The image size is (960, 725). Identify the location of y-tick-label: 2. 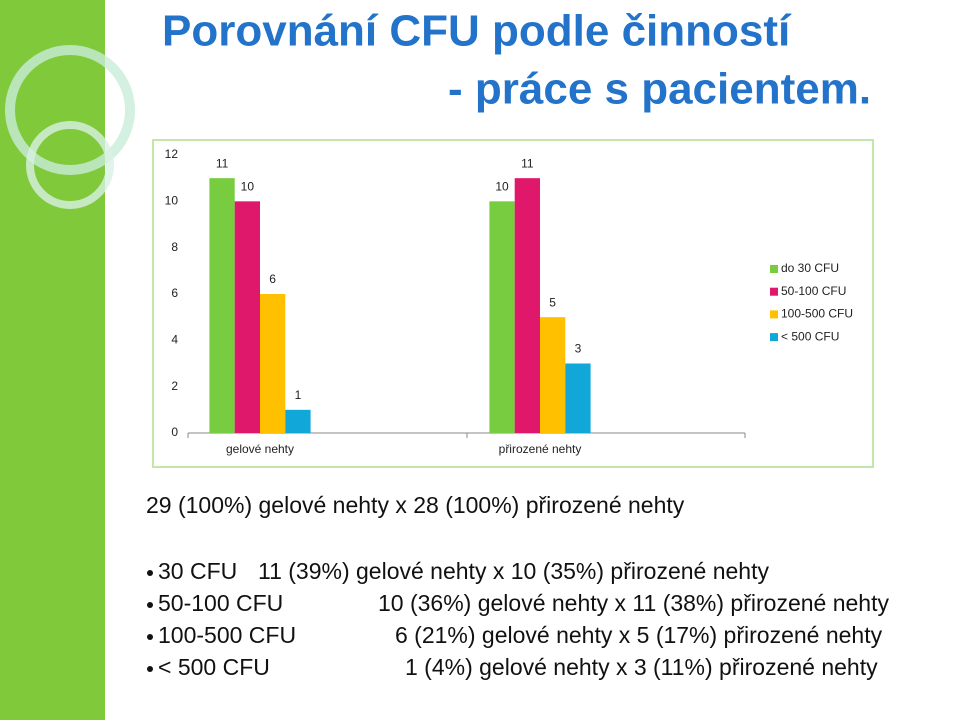
(174, 386).